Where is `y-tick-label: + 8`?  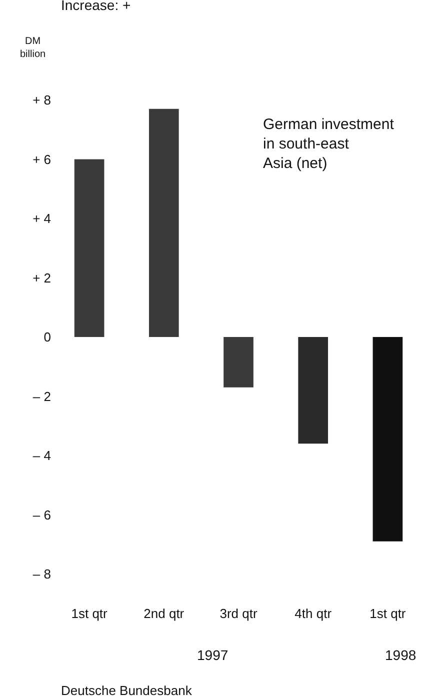
y-tick-label: + 8 is located at coordinates (41, 100).